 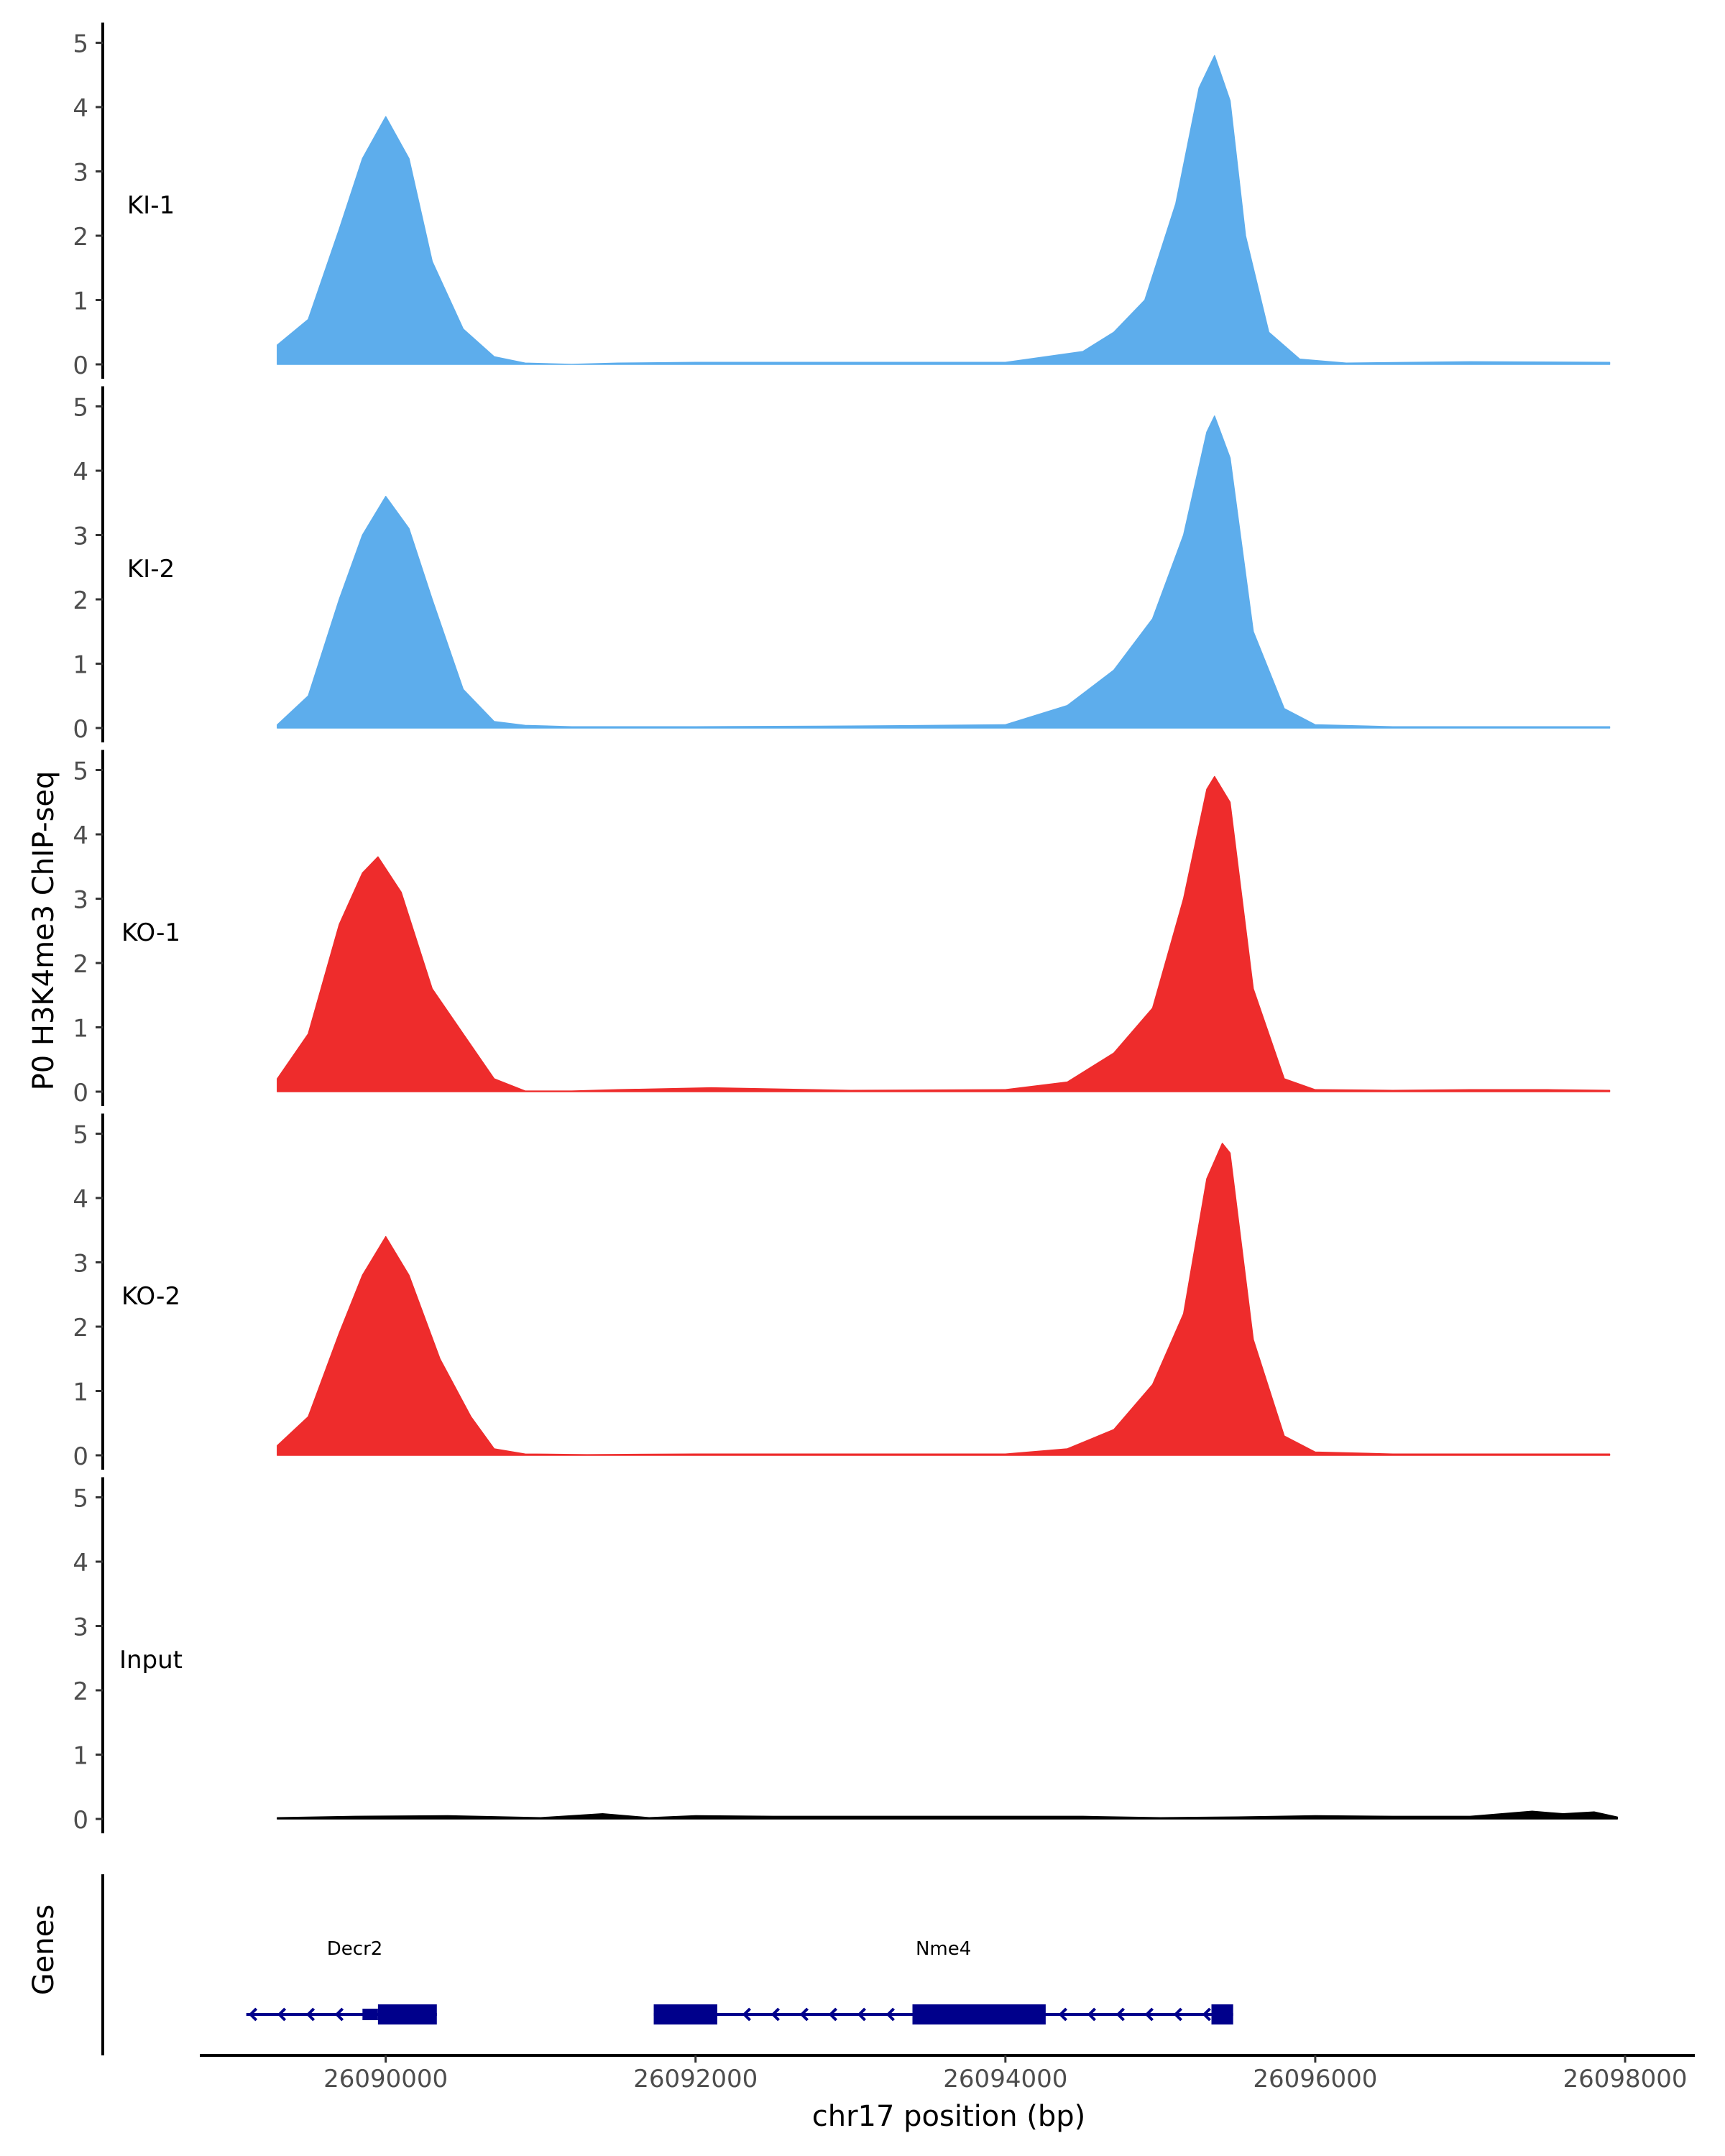 What do you see at coordinates (151, 570) in the screenshot?
I see `track-label: KI-2` at bounding box center [151, 570].